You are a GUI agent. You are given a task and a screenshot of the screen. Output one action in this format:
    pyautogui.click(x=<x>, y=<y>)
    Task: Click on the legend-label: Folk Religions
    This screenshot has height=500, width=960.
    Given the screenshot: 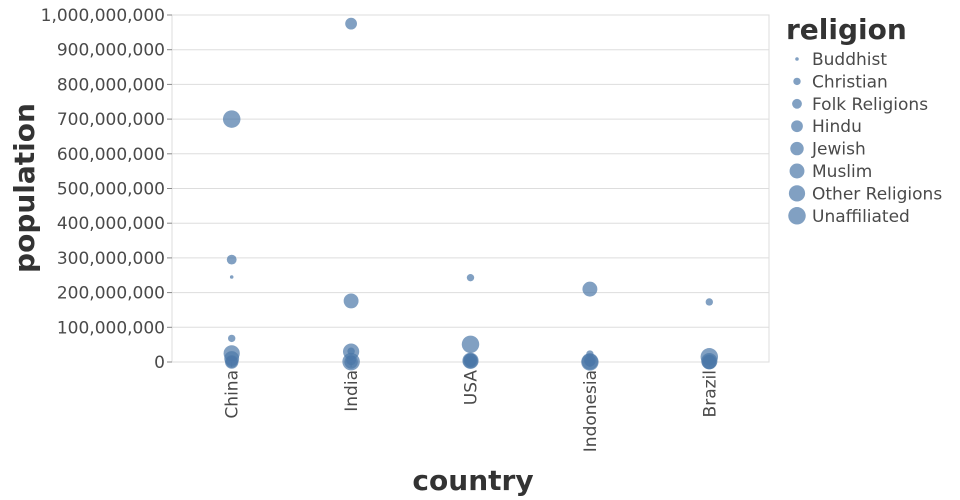 What is the action you would take?
    pyautogui.click(x=870, y=105)
    